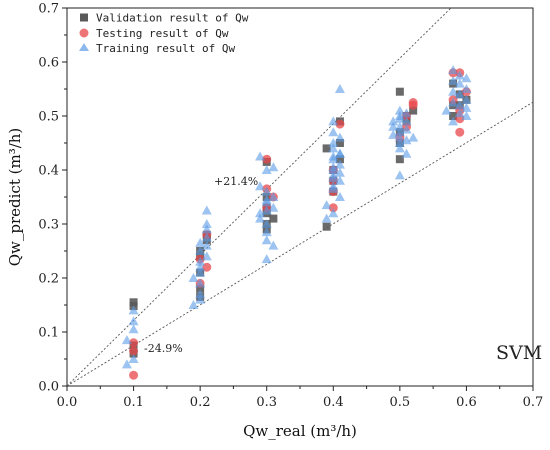  I want to click on legend-marker-training, so click(84, 47).